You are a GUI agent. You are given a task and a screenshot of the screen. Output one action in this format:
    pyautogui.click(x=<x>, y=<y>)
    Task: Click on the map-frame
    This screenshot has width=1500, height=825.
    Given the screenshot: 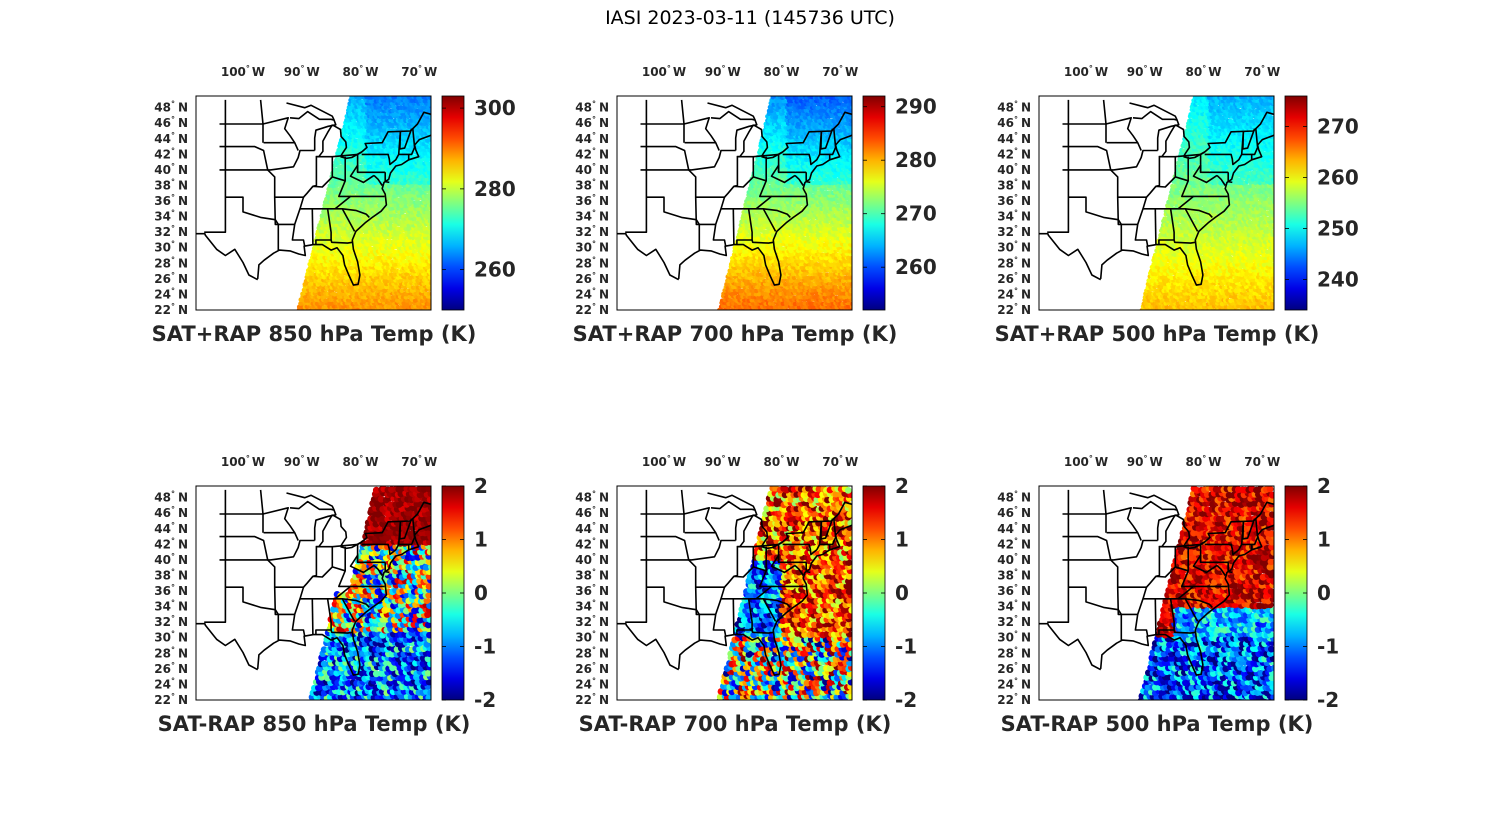 What is the action you would take?
    pyautogui.click(x=313, y=203)
    